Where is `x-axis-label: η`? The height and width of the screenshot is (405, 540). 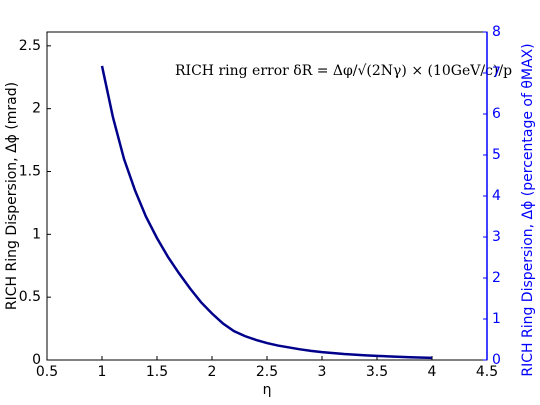 x-axis-label: η is located at coordinates (267, 390).